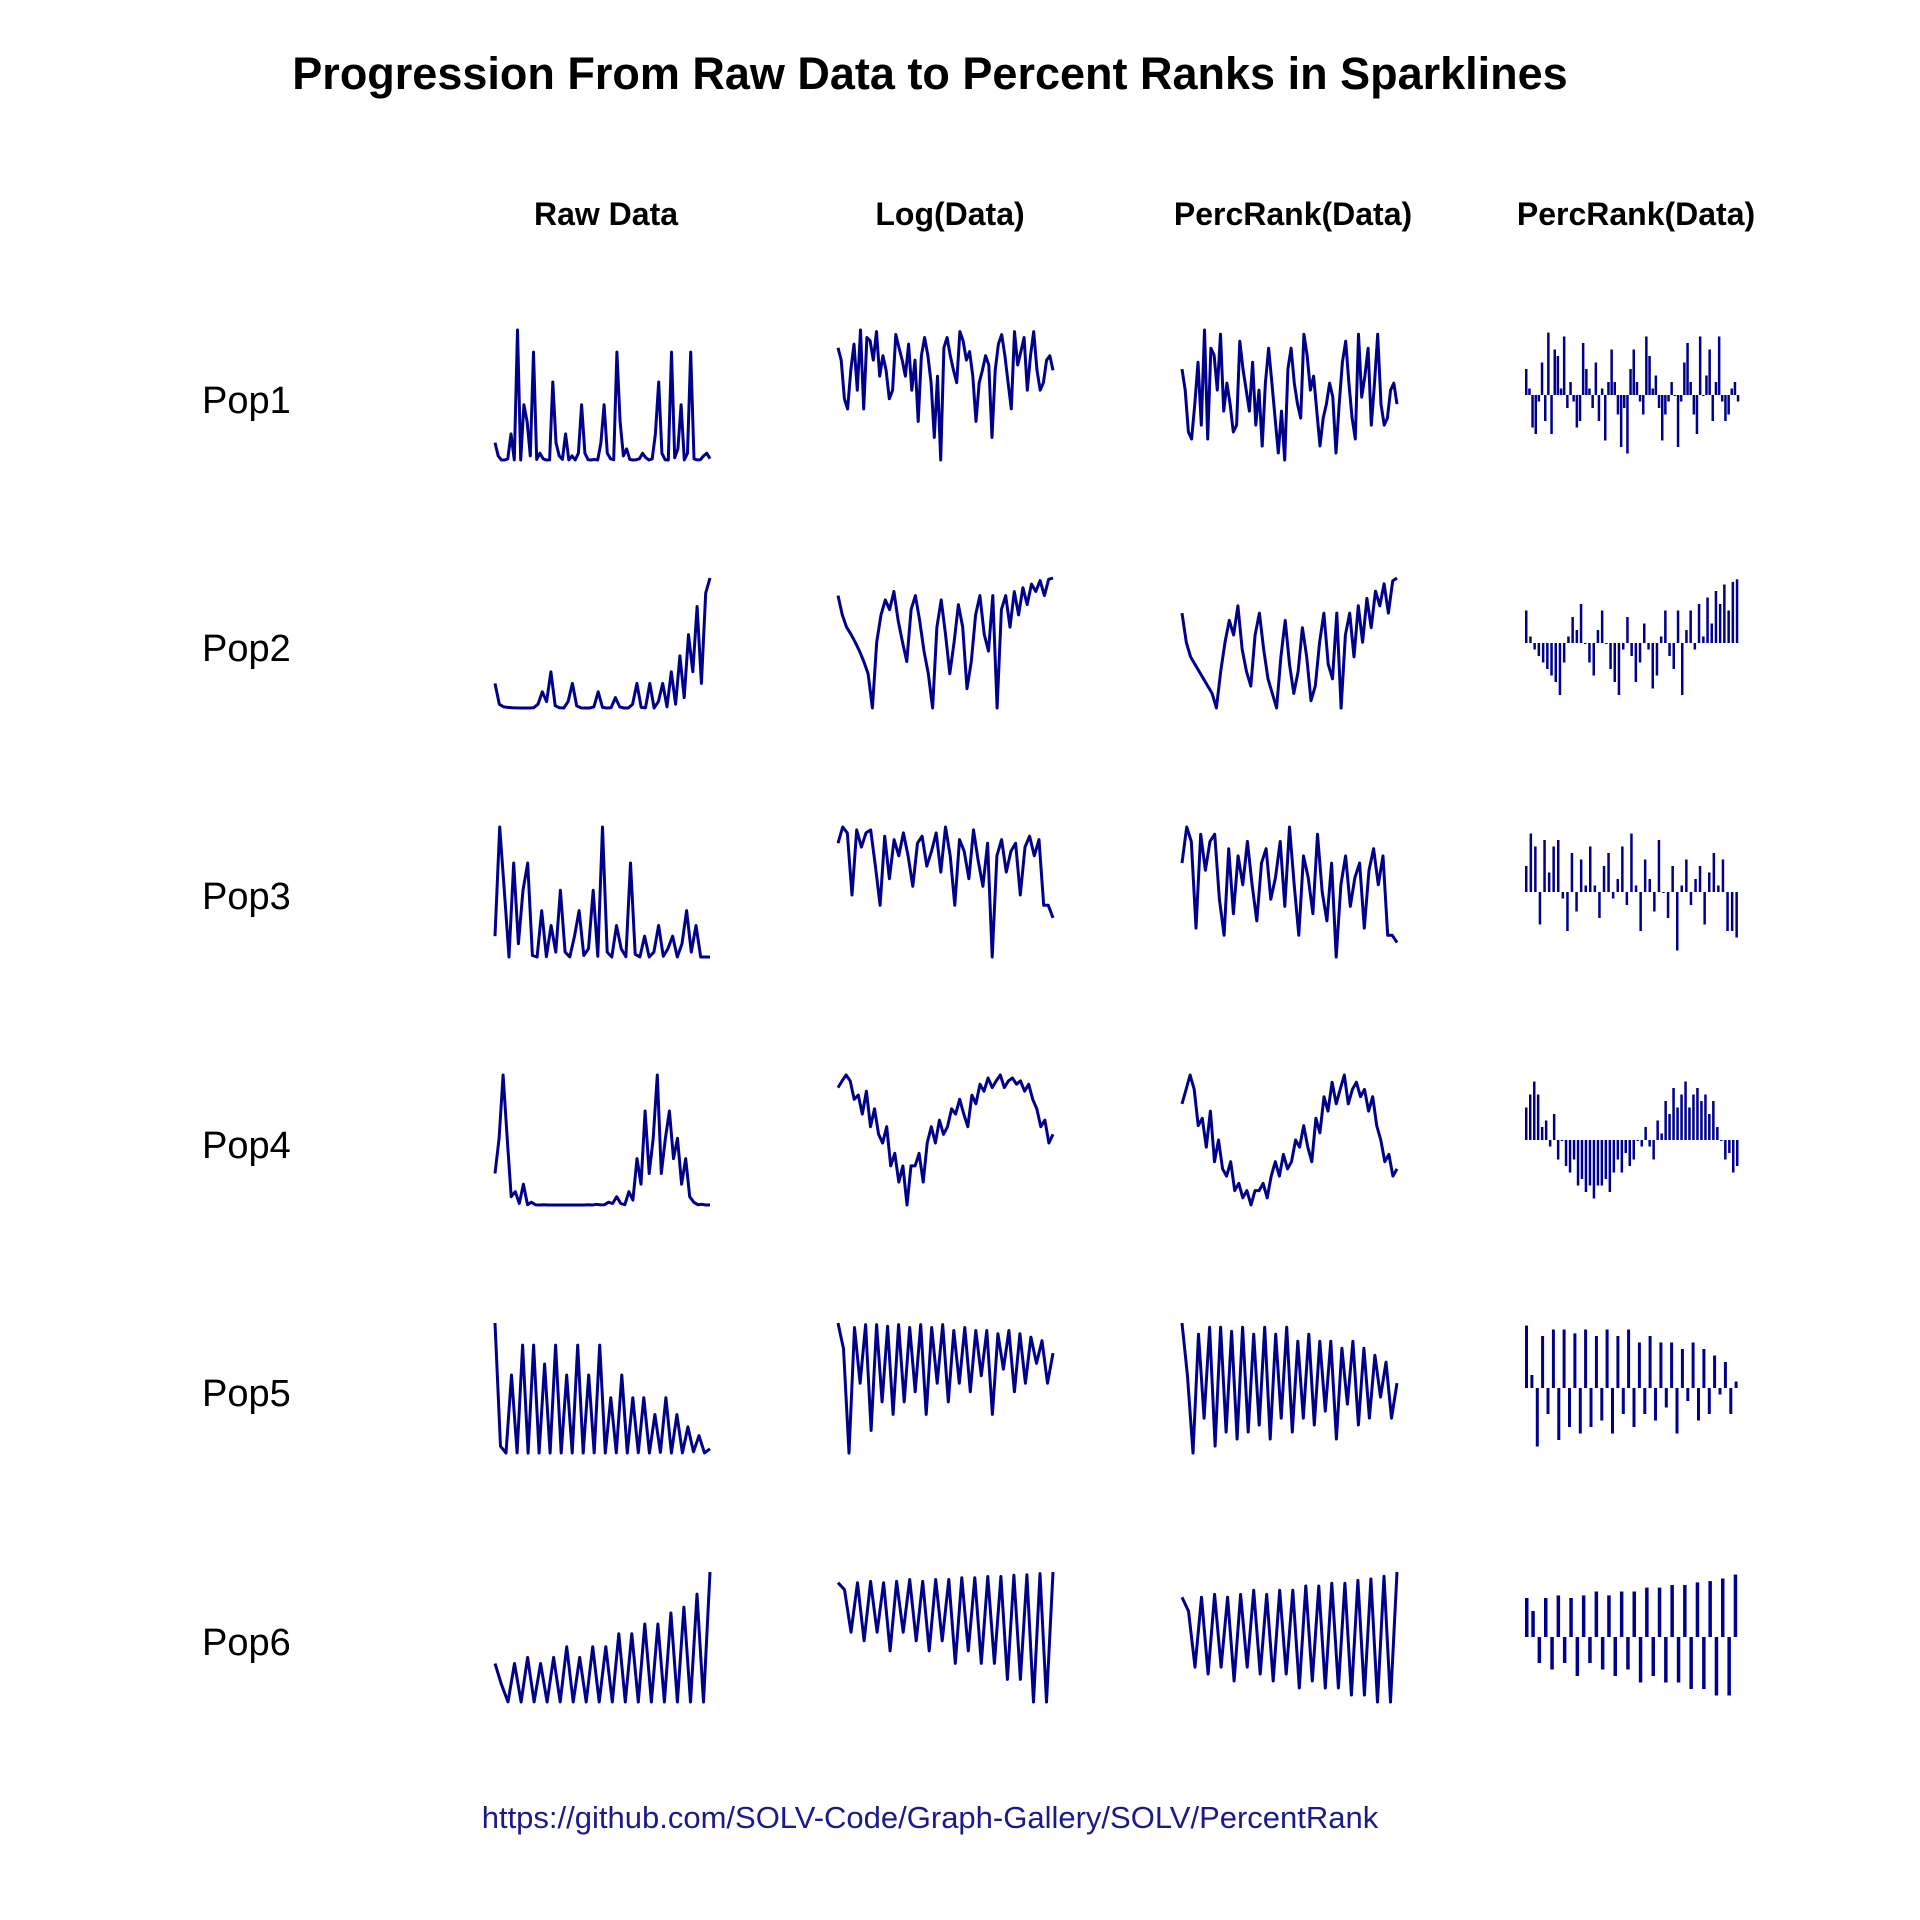  I want to click on row-label-pop3: Pop3, so click(246, 897).